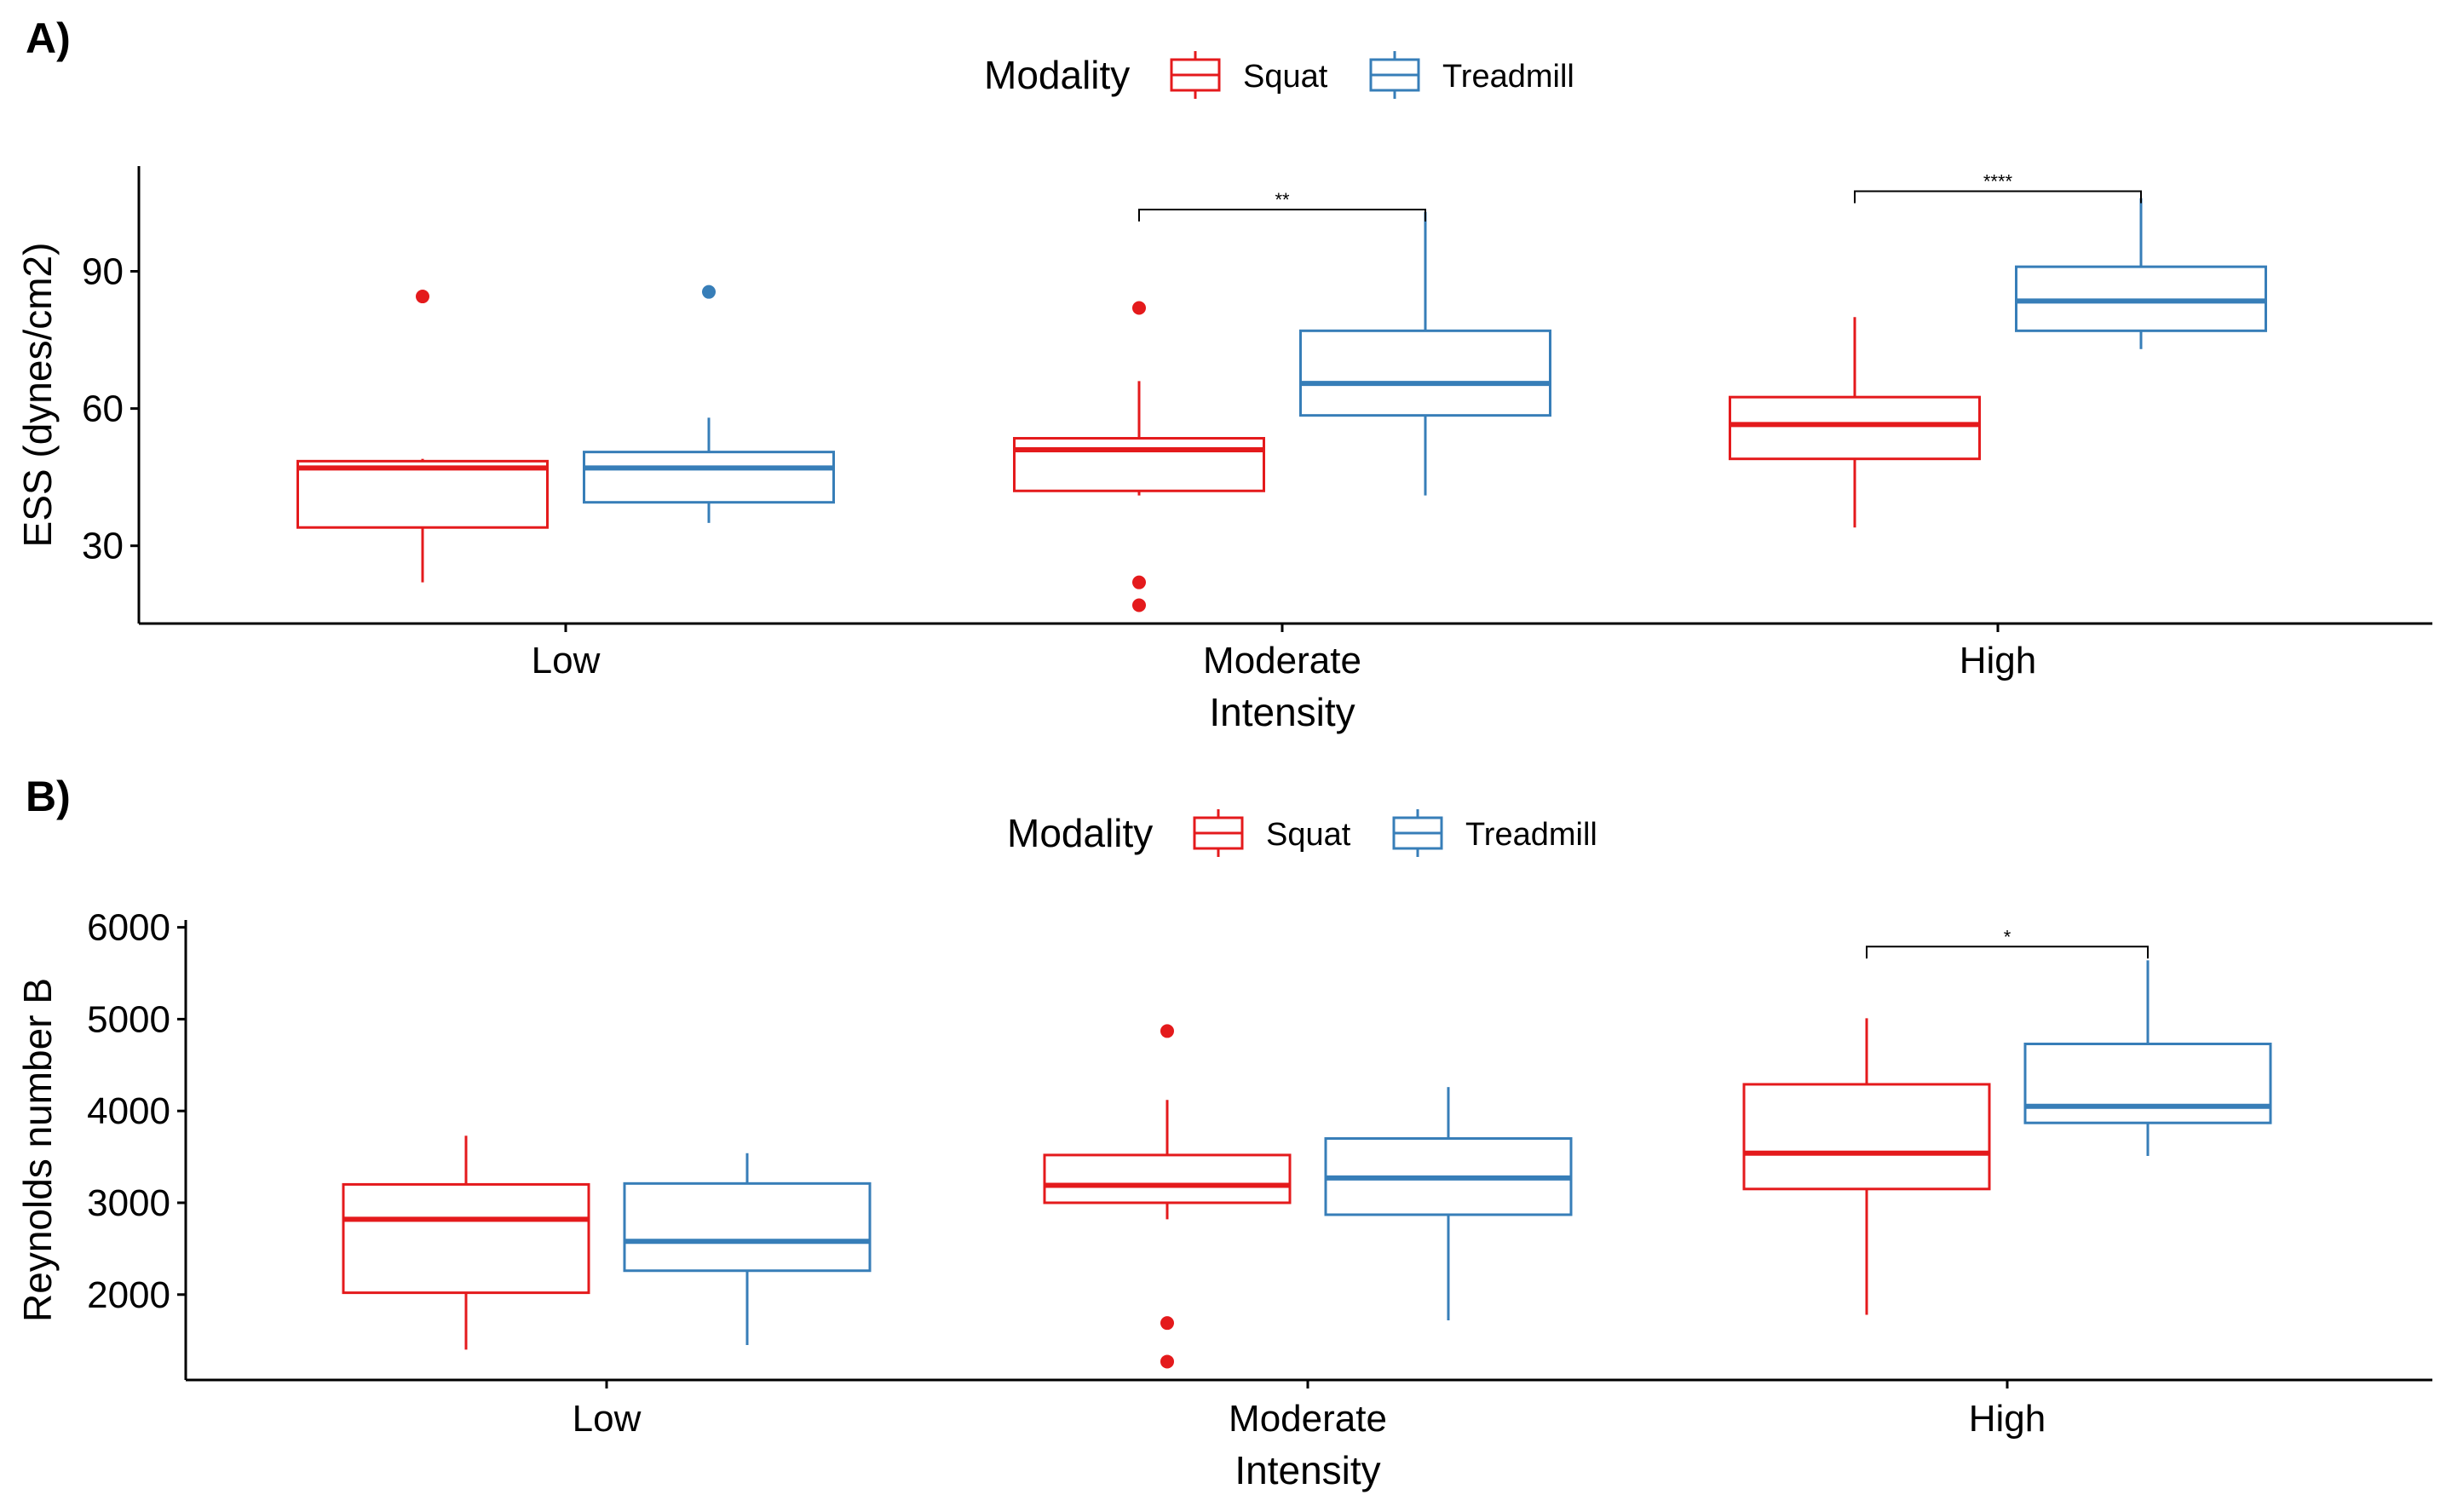 The width and height of the screenshot is (2446, 1512). I want to click on significance-bracket: ****, so click(1998, 187).